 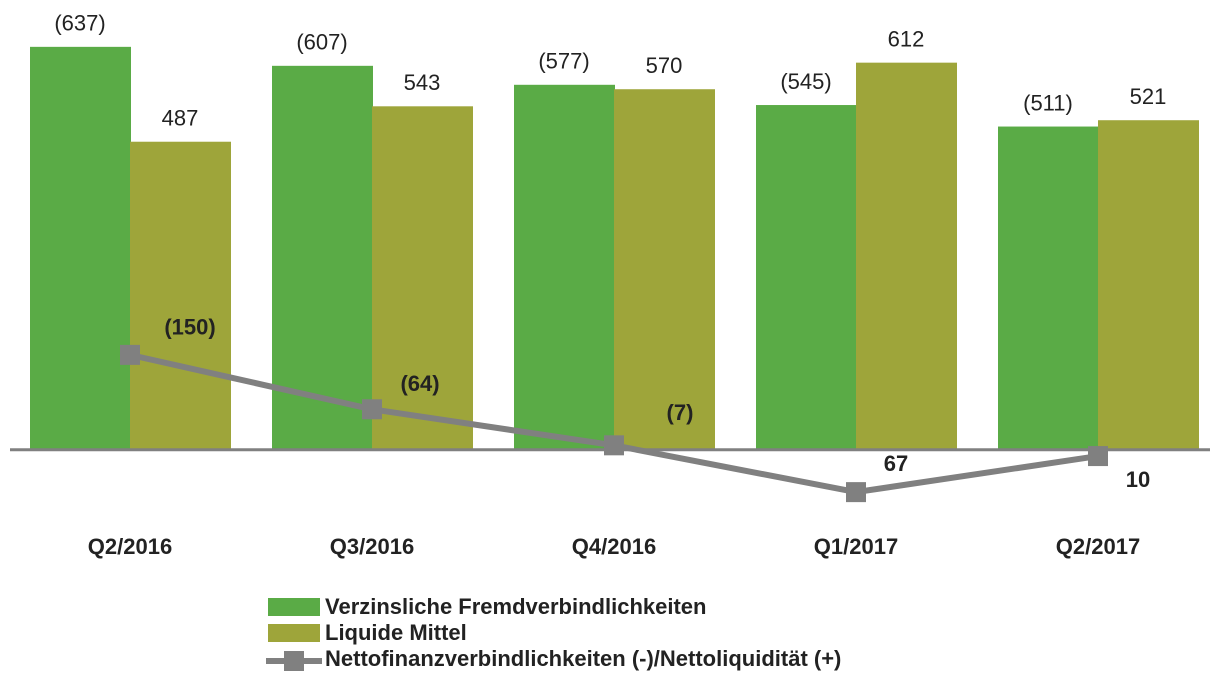 What do you see at coordinates (1098, 546) in the screenshot?
I see `x-tick-label: Q2/2017` at bounding box center [1098, 546].